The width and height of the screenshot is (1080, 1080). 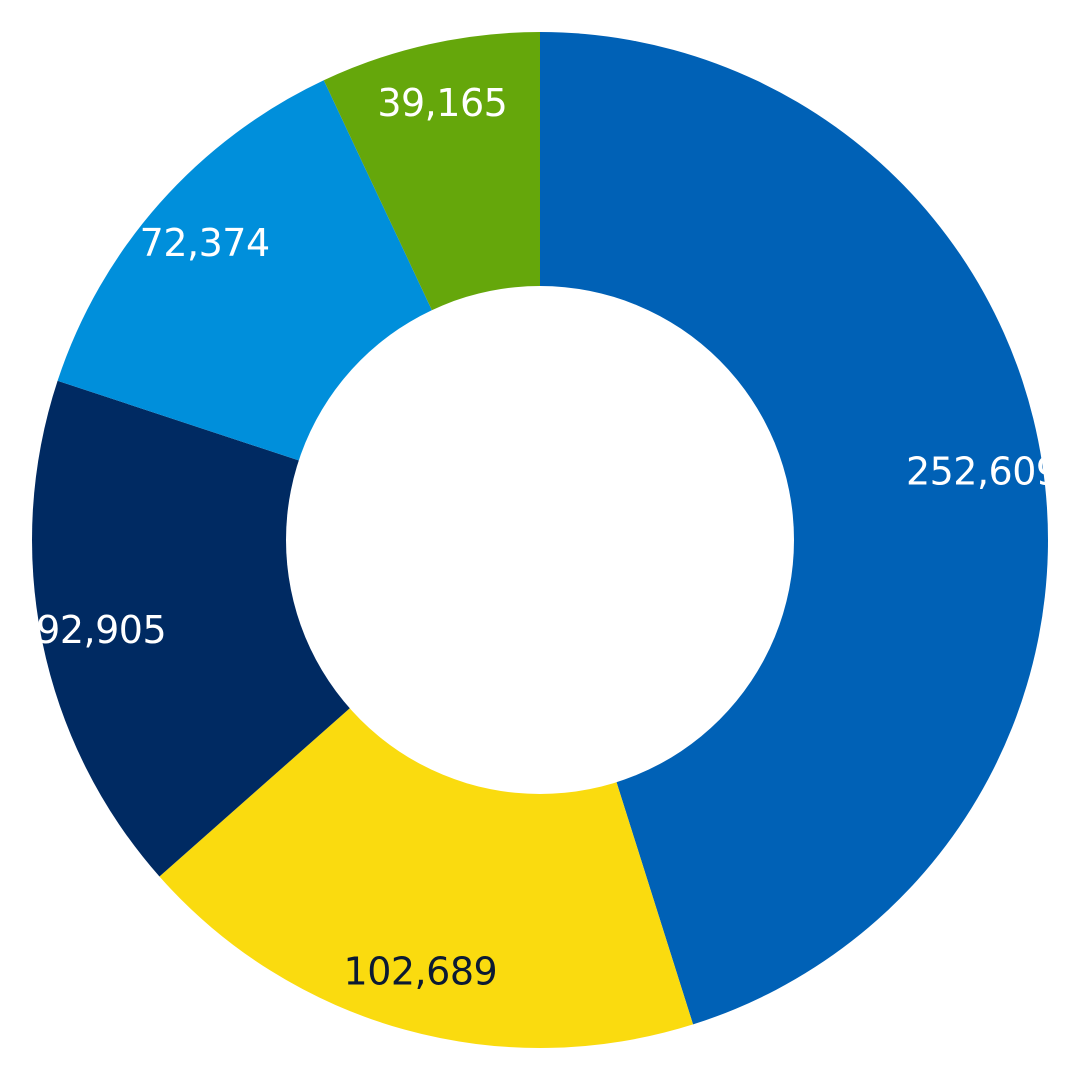 I want to click on slice-label-0: 252,609, so click(x=983, y=472).